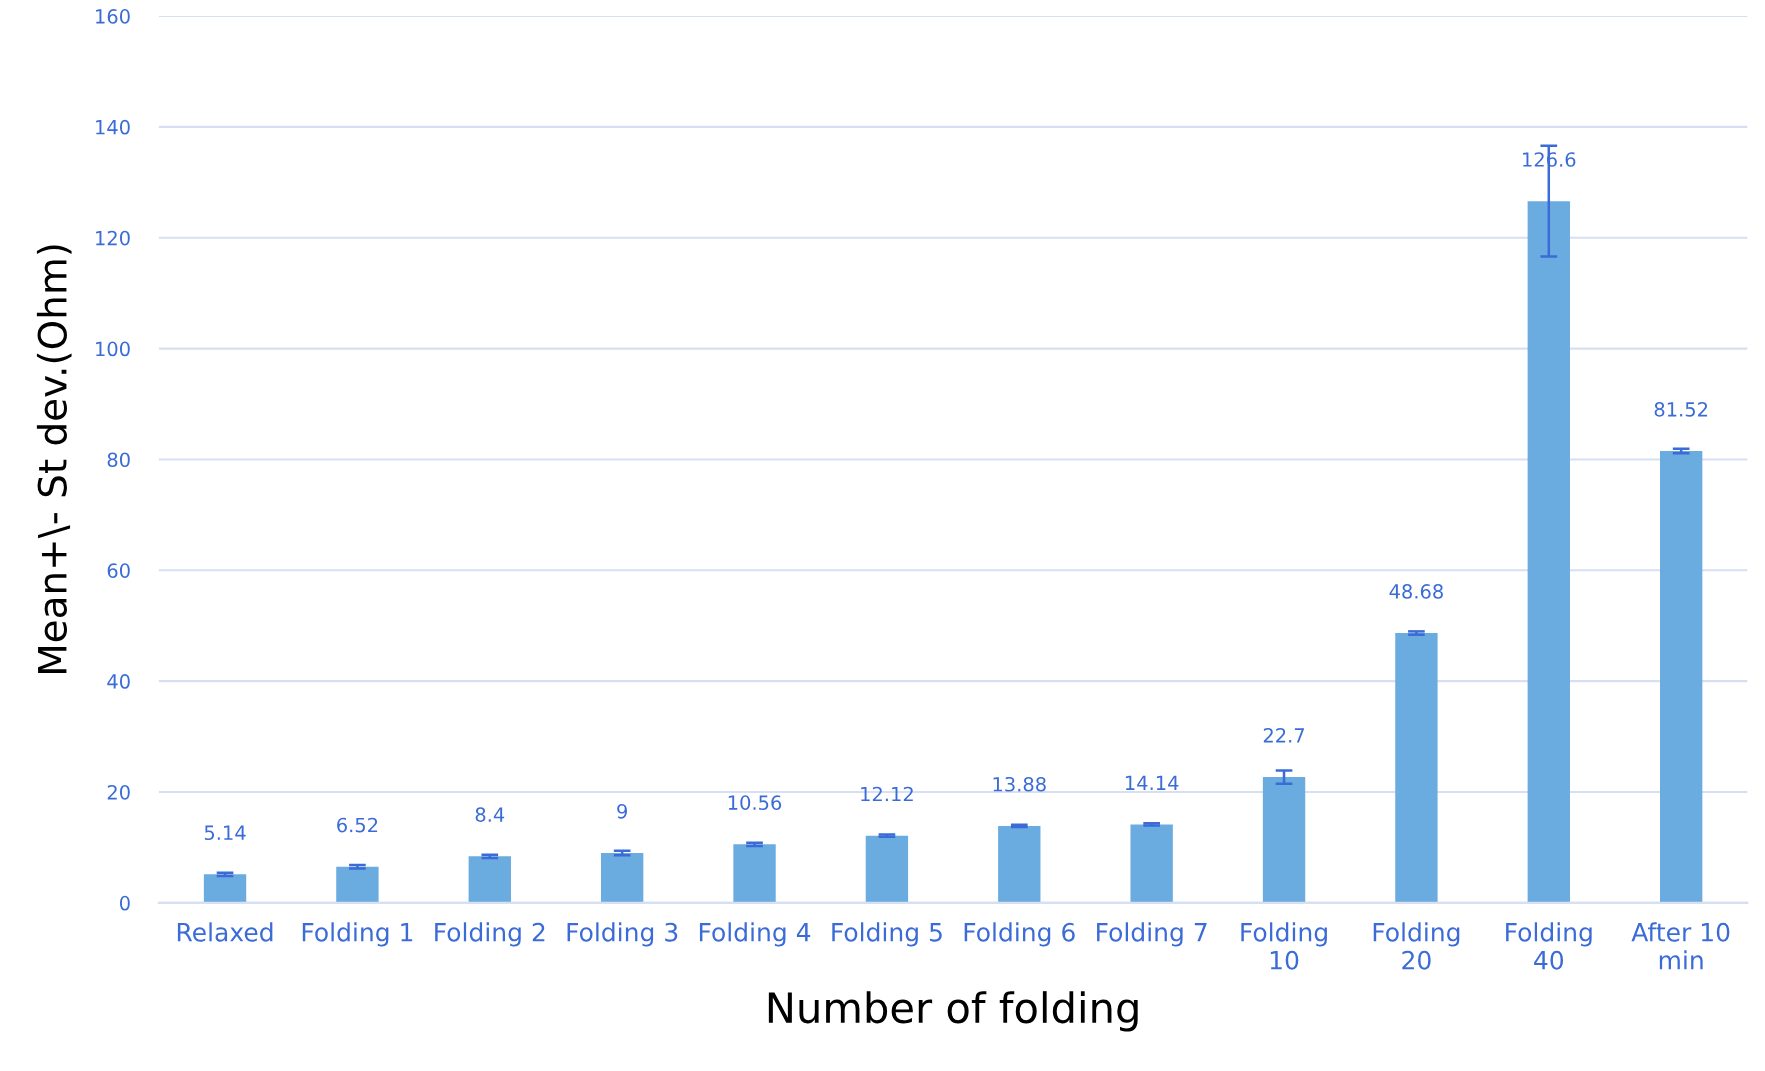 The width and height of the screenshot is (1765, 1071). Describe the element at coordinates (124, 903) in the screenshot. I see `y-tick-label: 0` at that location.